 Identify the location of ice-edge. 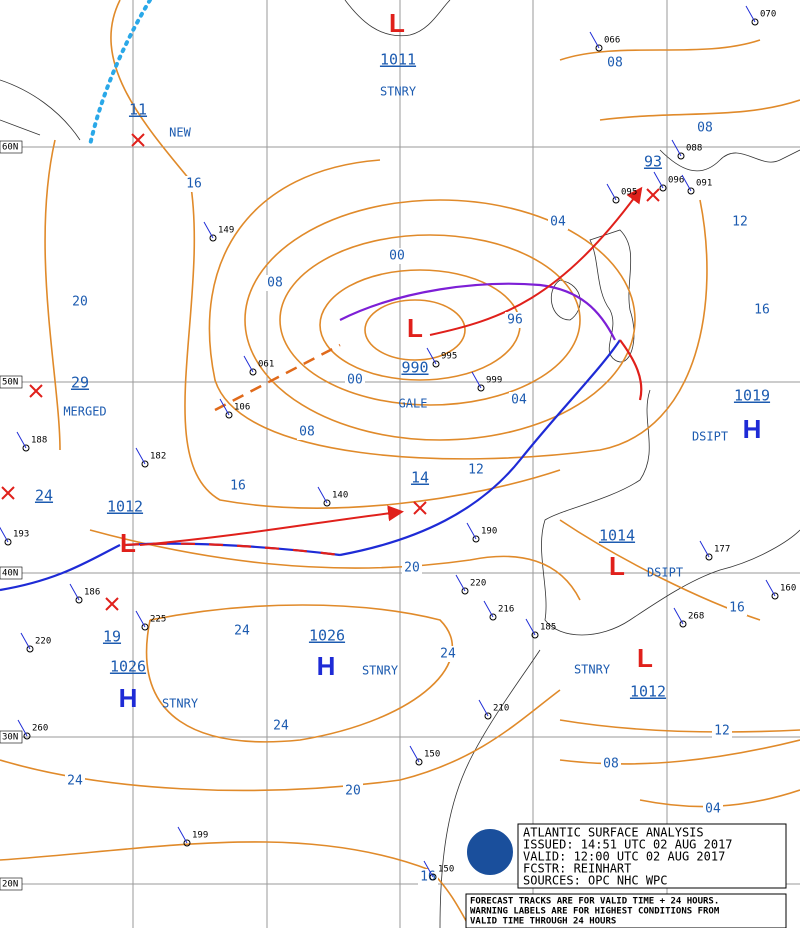
(120, 73).